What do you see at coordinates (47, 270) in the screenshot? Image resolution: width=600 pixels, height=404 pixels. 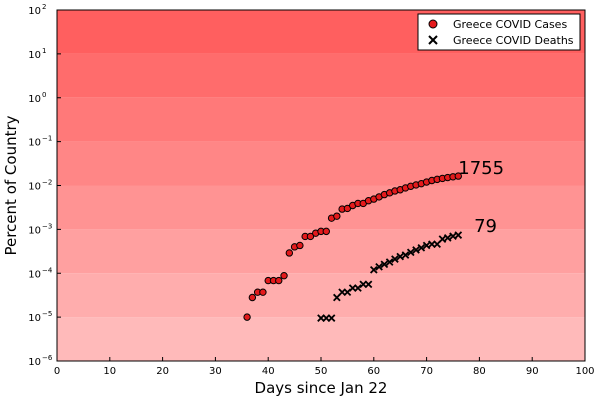 I see `y-tick-exponent: −4` at bounding box center [47, 270].